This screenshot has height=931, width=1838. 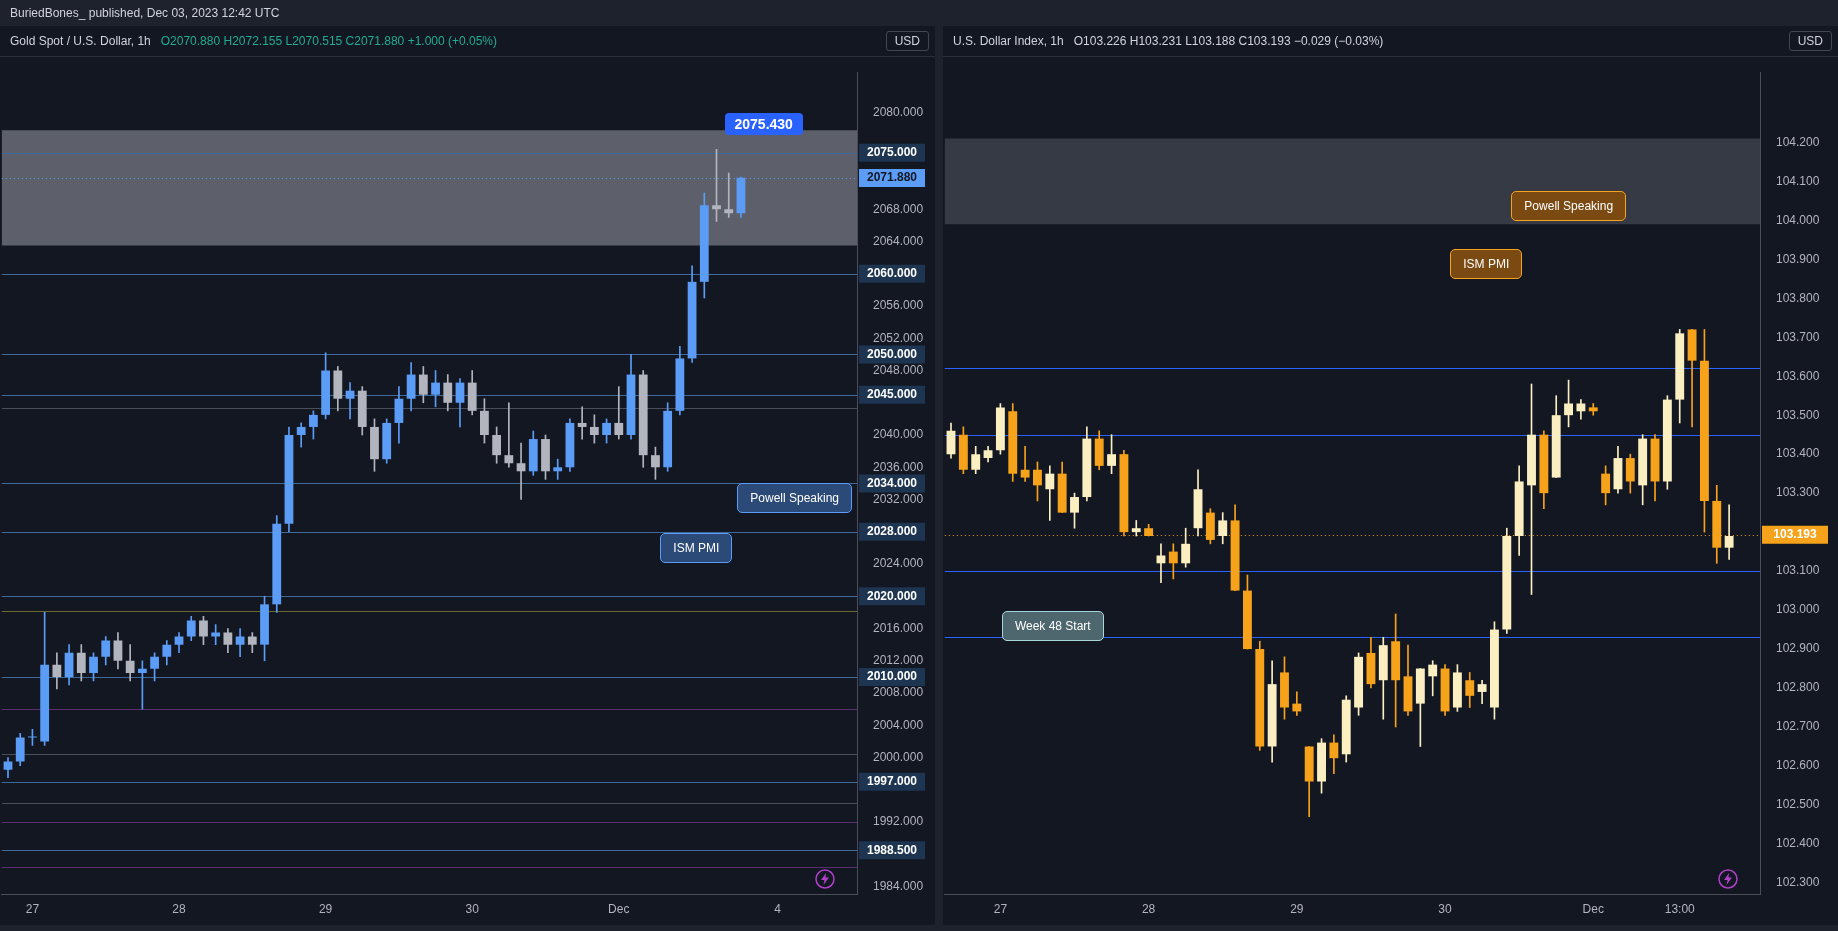 What do you see at coordinates (898, 466) in the screenshot?
I see `y-tick-label: 2036.000` at bounding box center [898, 466].